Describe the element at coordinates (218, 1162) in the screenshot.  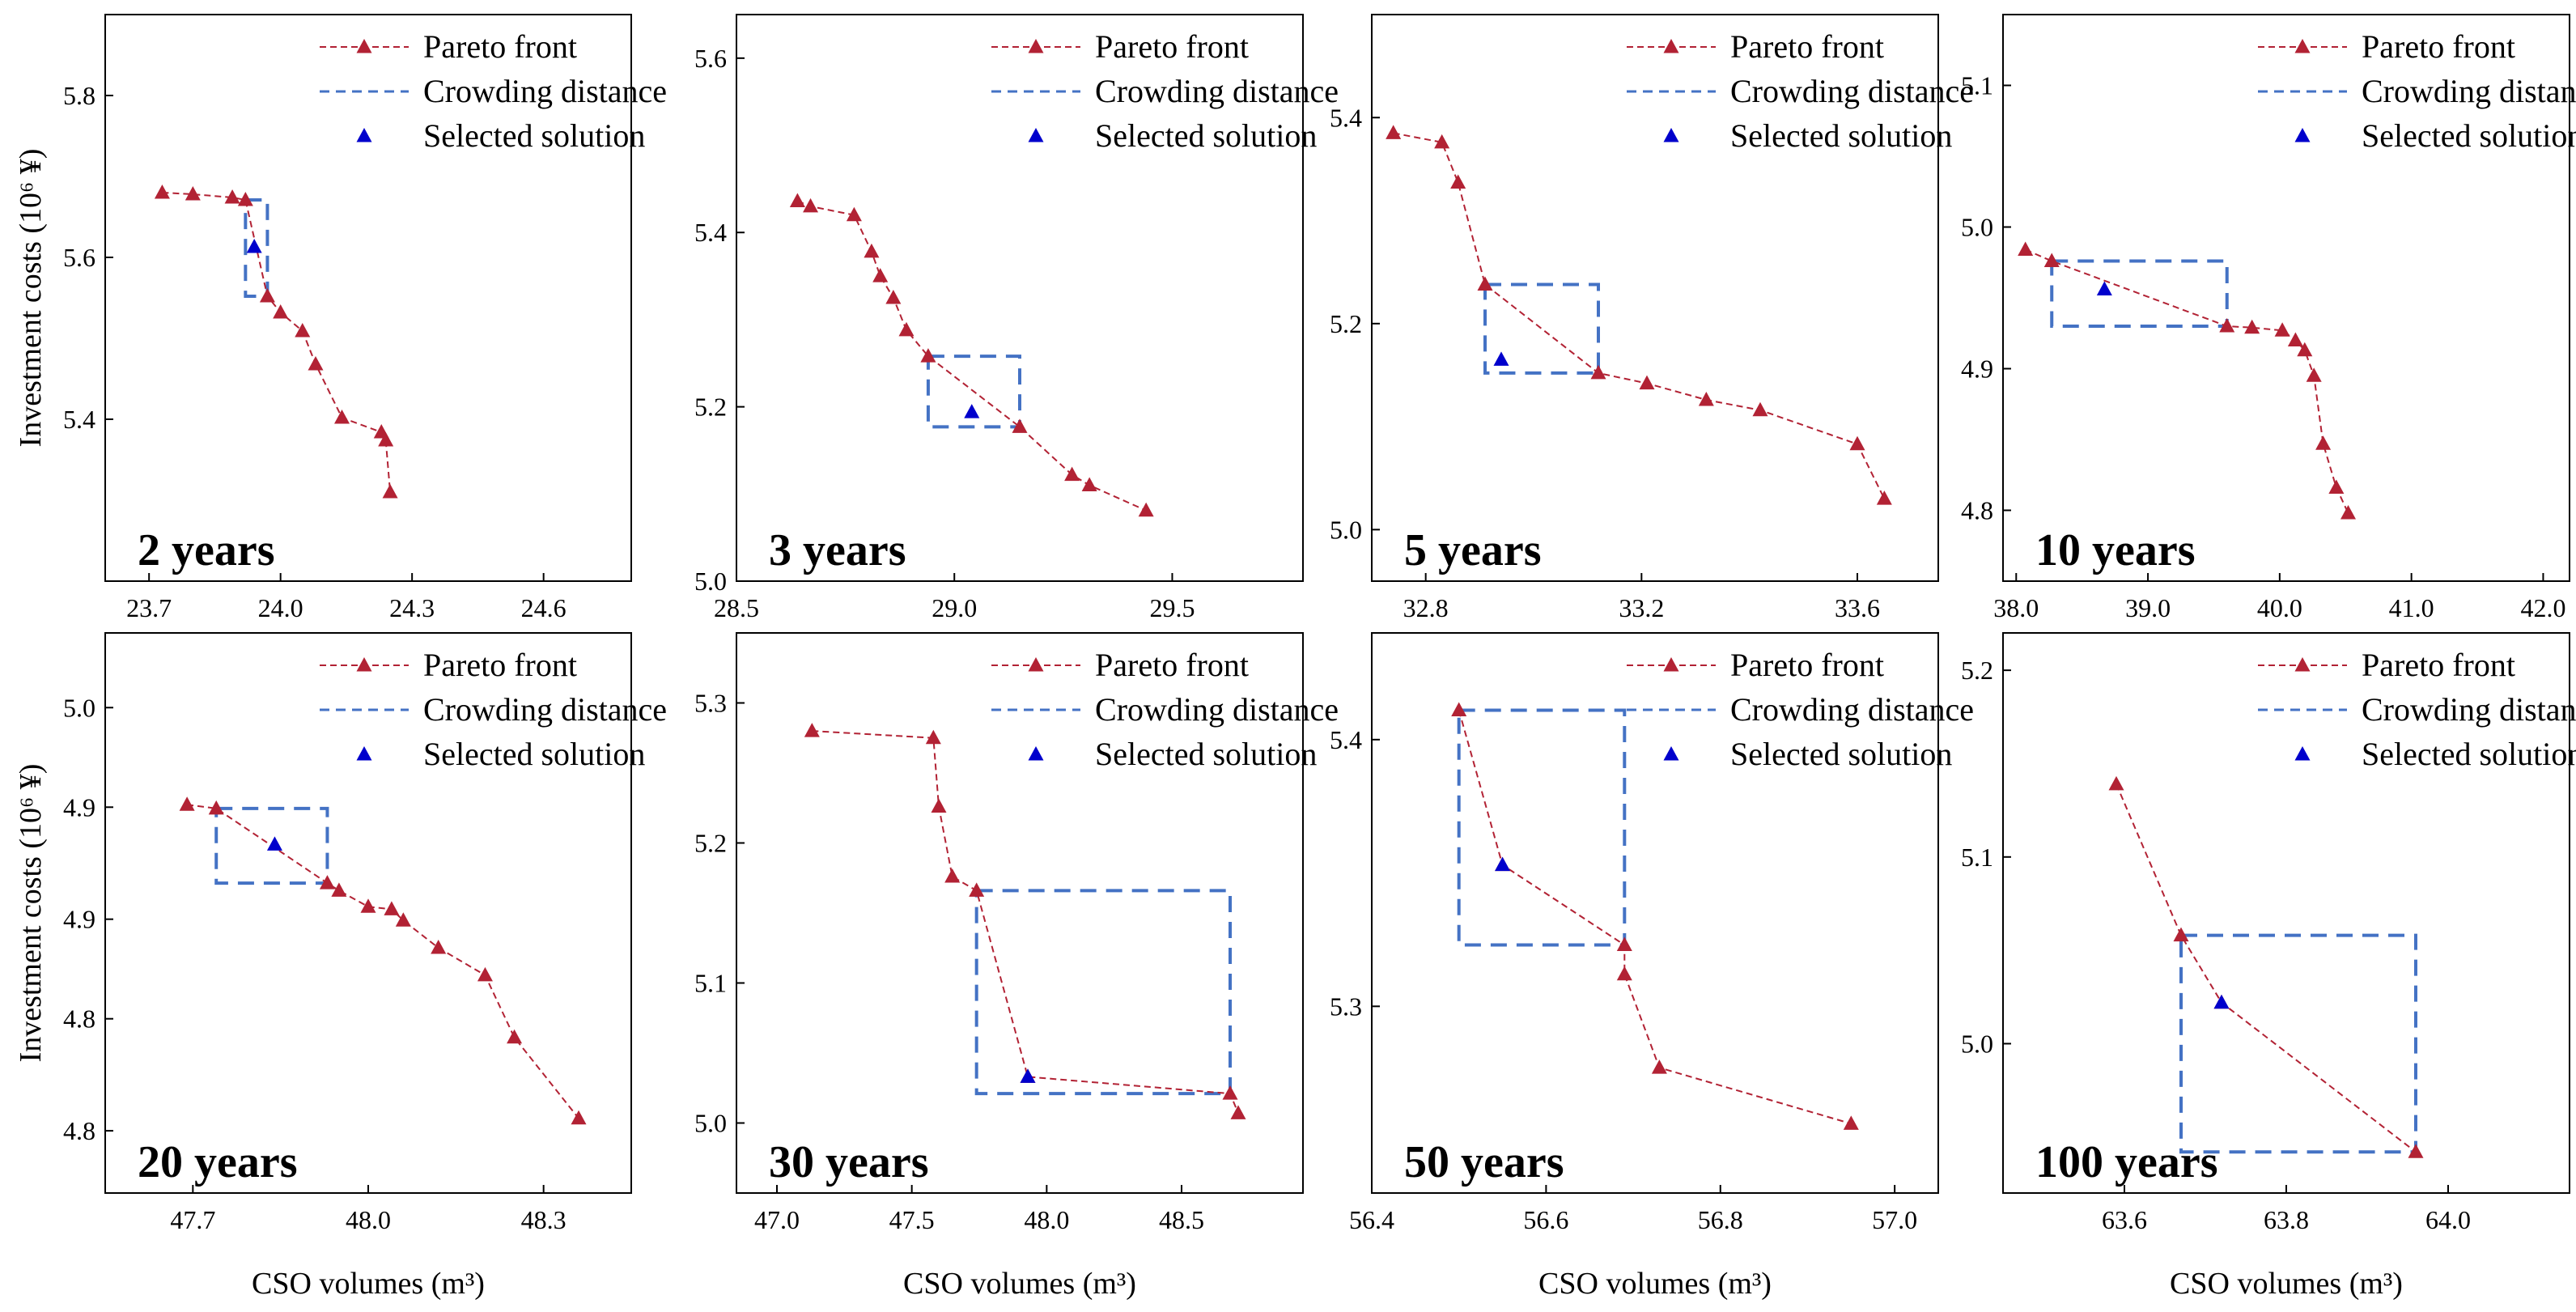
I see `panel-label: 20 years` at that location.